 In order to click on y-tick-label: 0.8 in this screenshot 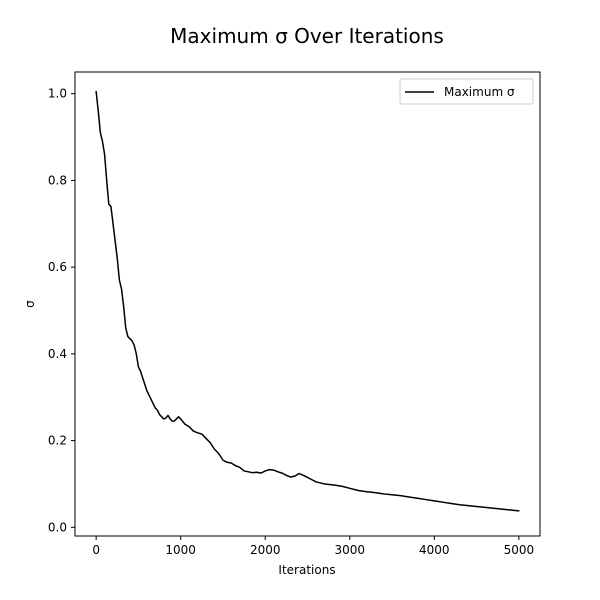, I will do `click(57, 180)`.